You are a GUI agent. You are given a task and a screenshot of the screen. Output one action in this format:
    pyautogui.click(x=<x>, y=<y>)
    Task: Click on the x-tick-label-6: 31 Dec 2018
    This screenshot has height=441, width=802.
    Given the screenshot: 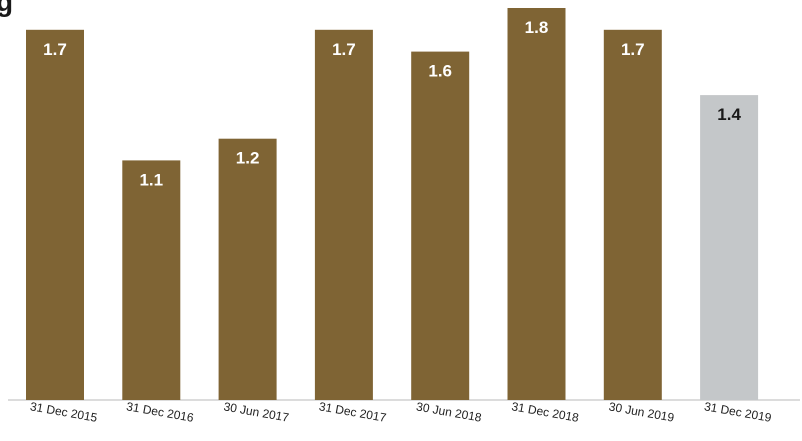 What is the action you would take?
    pyautogui.click(x=545, y=412)
    